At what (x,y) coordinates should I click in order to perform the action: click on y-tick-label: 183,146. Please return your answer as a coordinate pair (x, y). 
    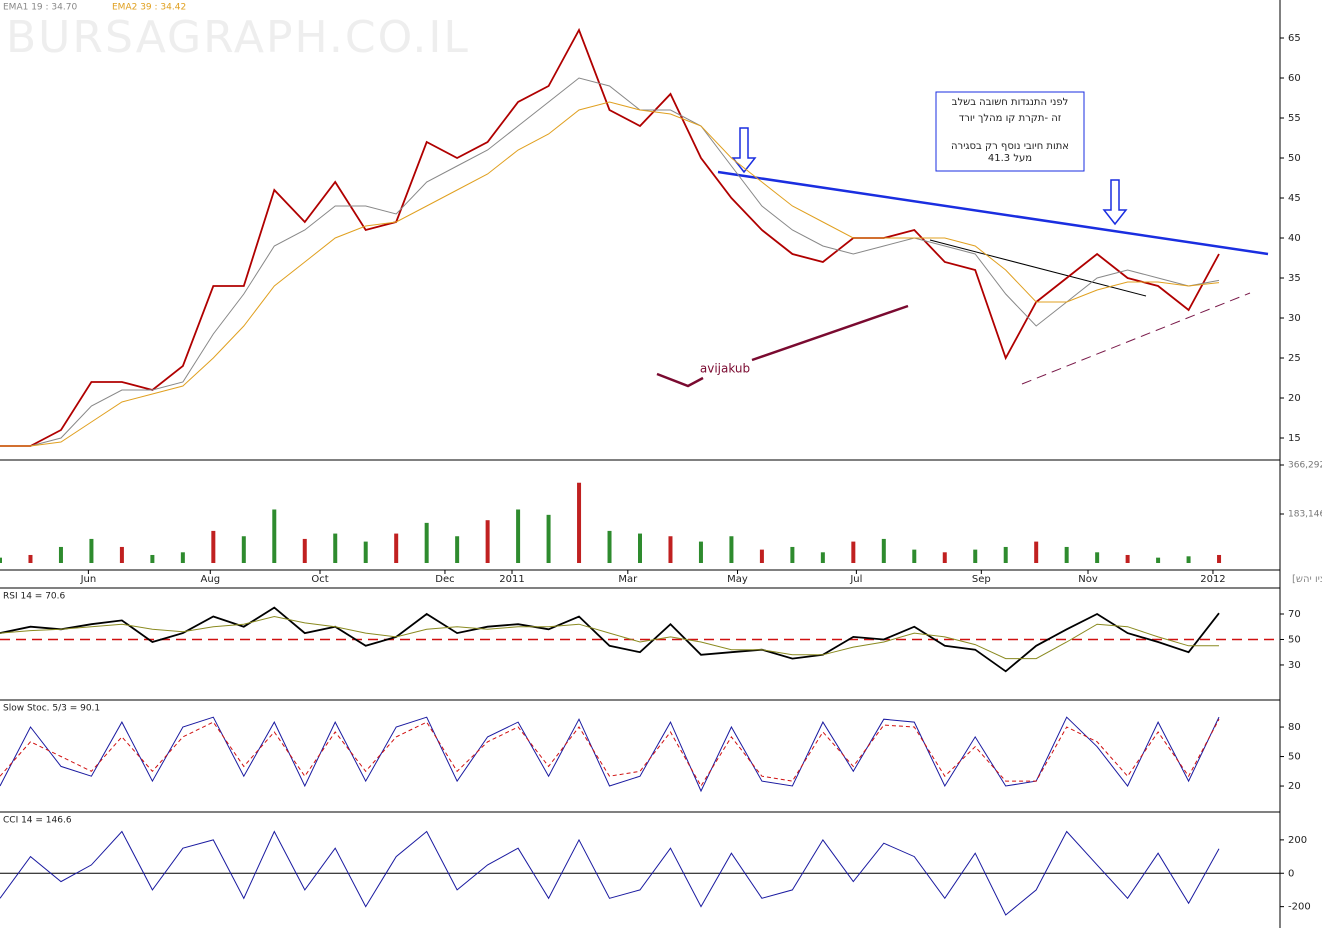
    Looking at the image, I should click on (1305, 515).